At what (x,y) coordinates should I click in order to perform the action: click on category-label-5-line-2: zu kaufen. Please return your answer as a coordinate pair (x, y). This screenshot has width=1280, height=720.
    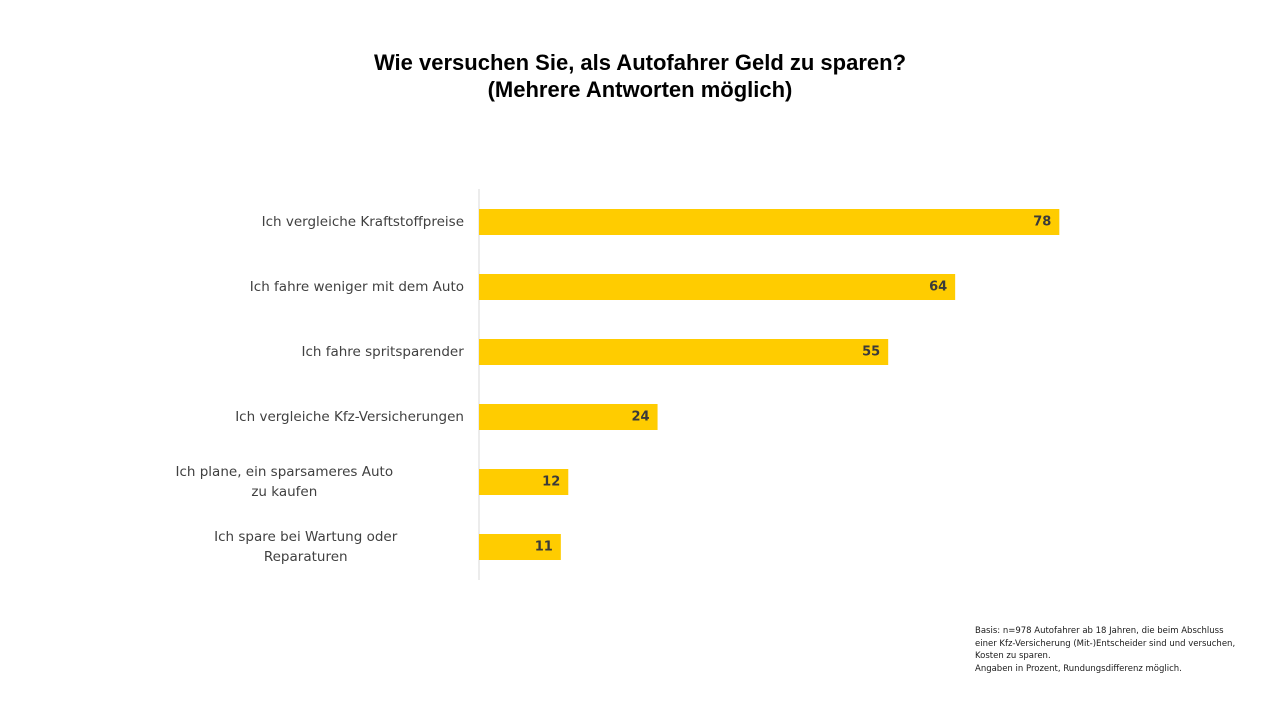
    Looking at the image, I should click on (284, 492).